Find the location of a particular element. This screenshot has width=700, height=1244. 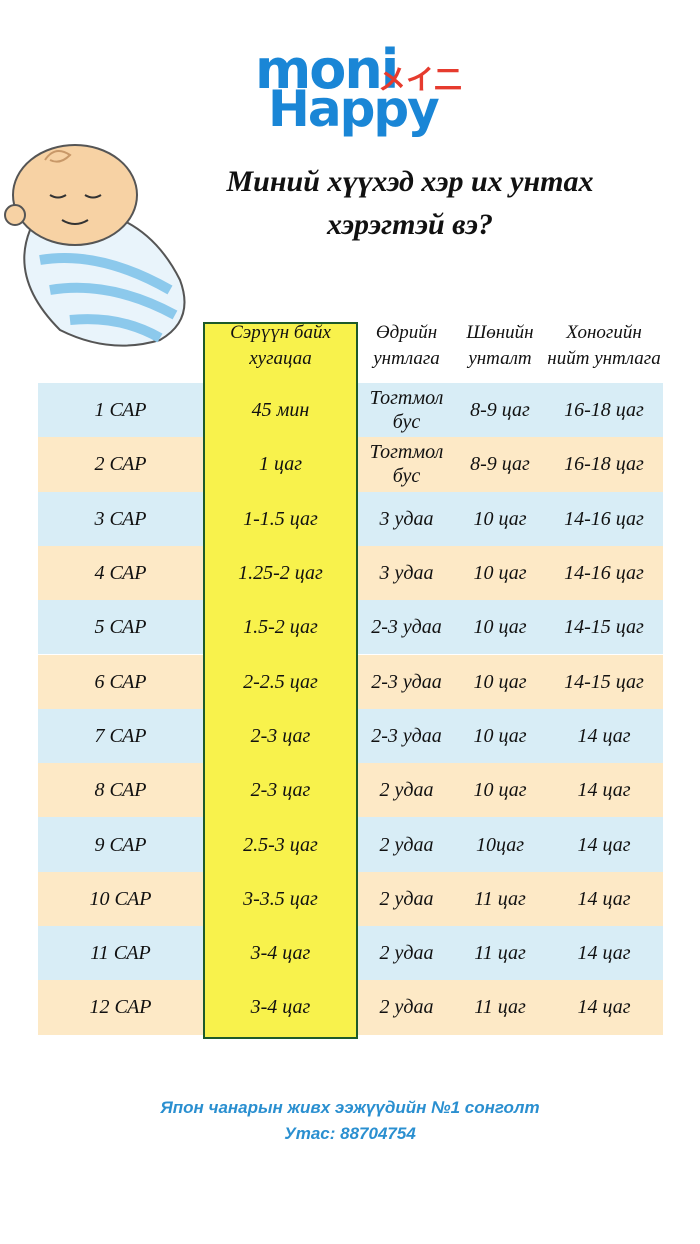

month-label: 10 САР is located at coordinates (120, 898).